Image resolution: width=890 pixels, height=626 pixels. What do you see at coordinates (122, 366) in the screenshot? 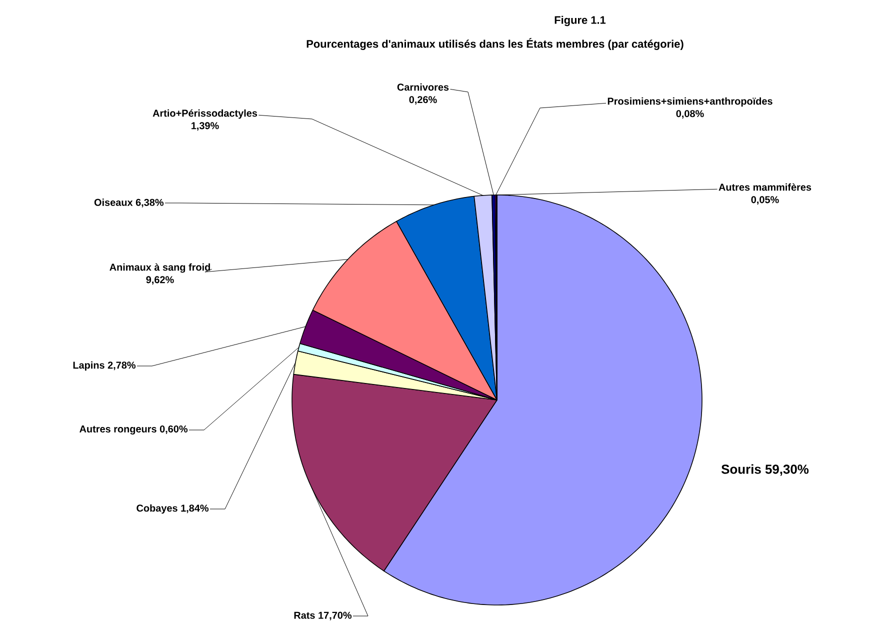
I see `data-label: 2,78%` at bounding box center [122, 366].